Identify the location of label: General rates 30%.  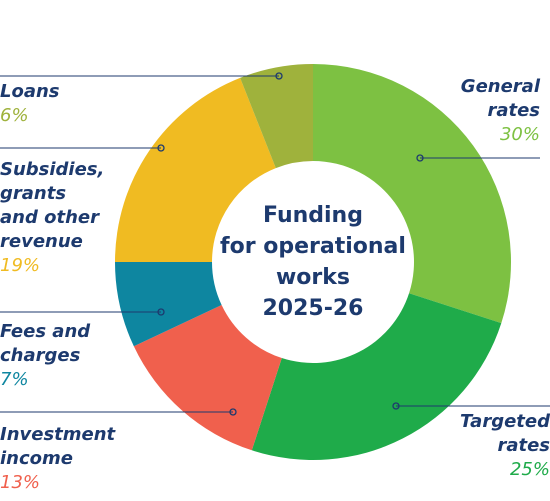
(500, 111).